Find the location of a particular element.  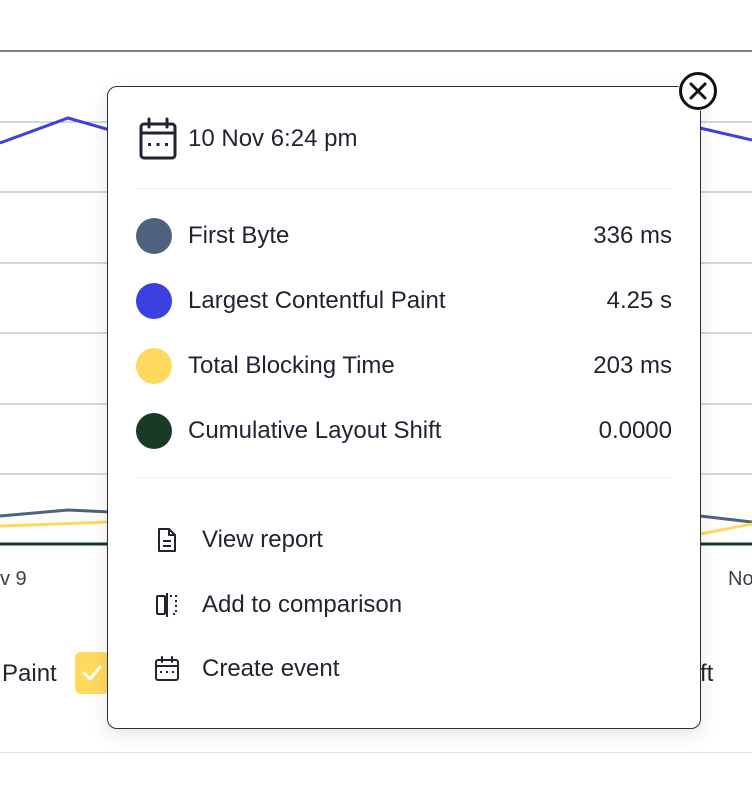

metric-row-first-byte: First Byte 336 ms is located at coordinates (404, 236).